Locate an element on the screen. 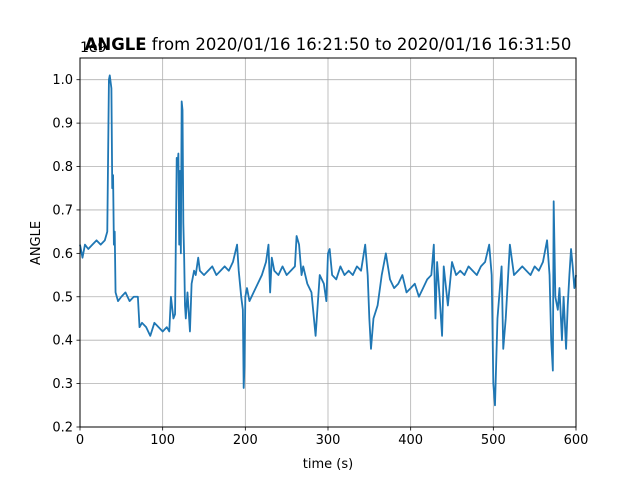  x-tick-label: 200 is located at coordinates (245, 440).